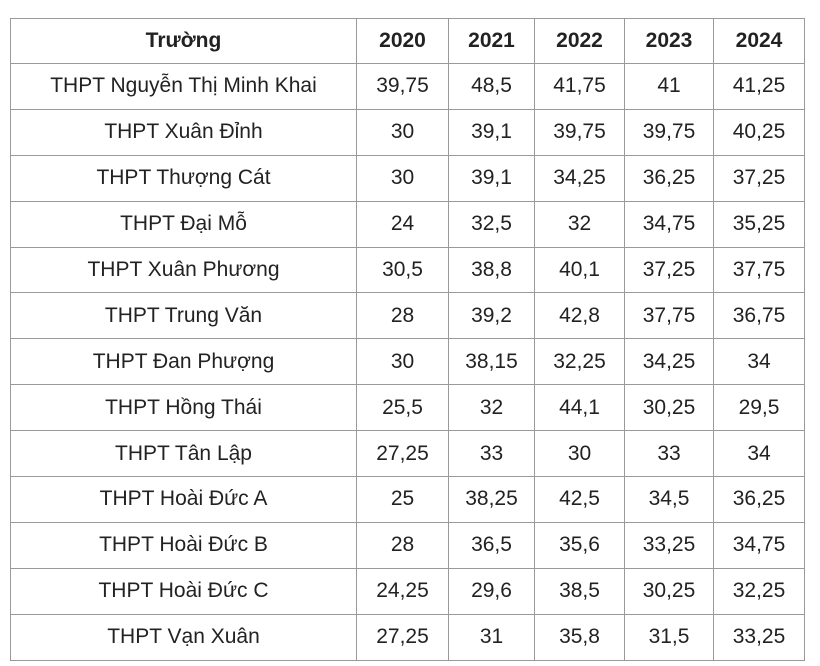 This screenshot has height=666, width=820. What do you see at coordinates (491, 637) in the screenshot?
I see `score-cell: 31` at bounding box center [491, 637].